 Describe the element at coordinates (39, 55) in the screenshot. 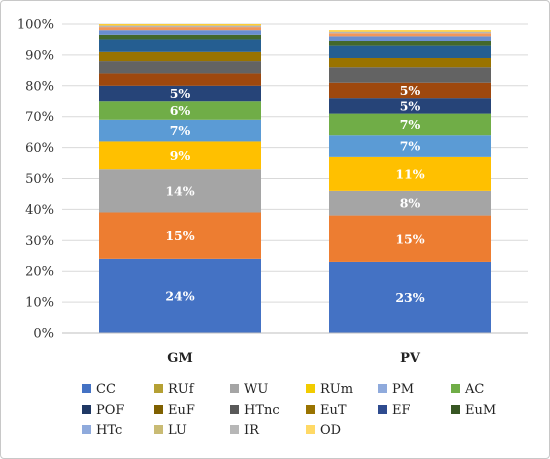

I see `y-tick-label: 90%` at that location.